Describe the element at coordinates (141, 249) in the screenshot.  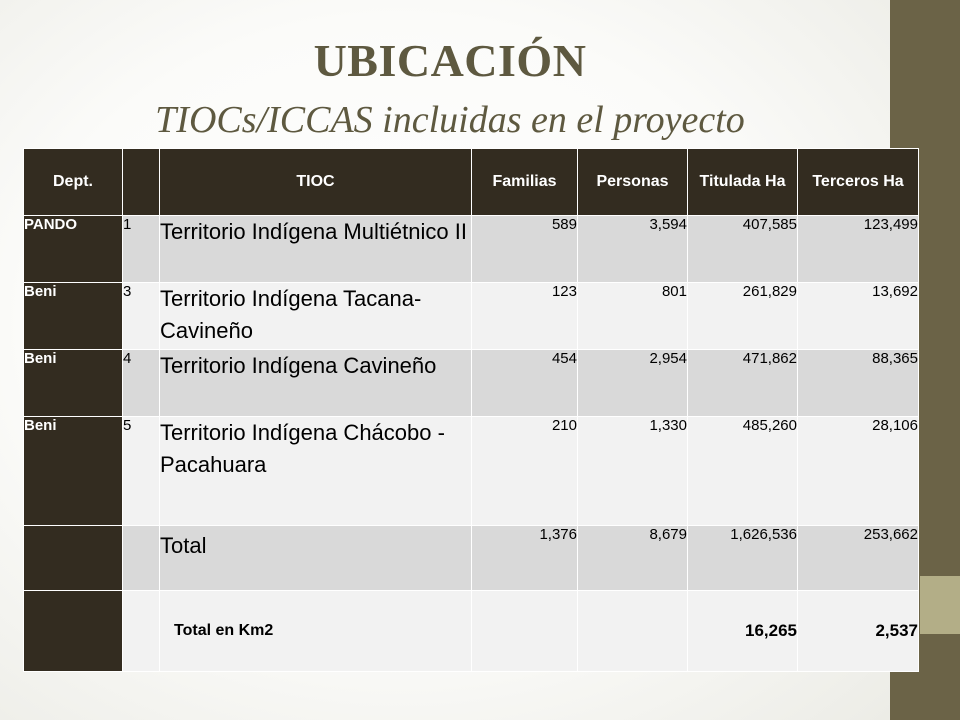
I see `cell-num: 1` at that location.